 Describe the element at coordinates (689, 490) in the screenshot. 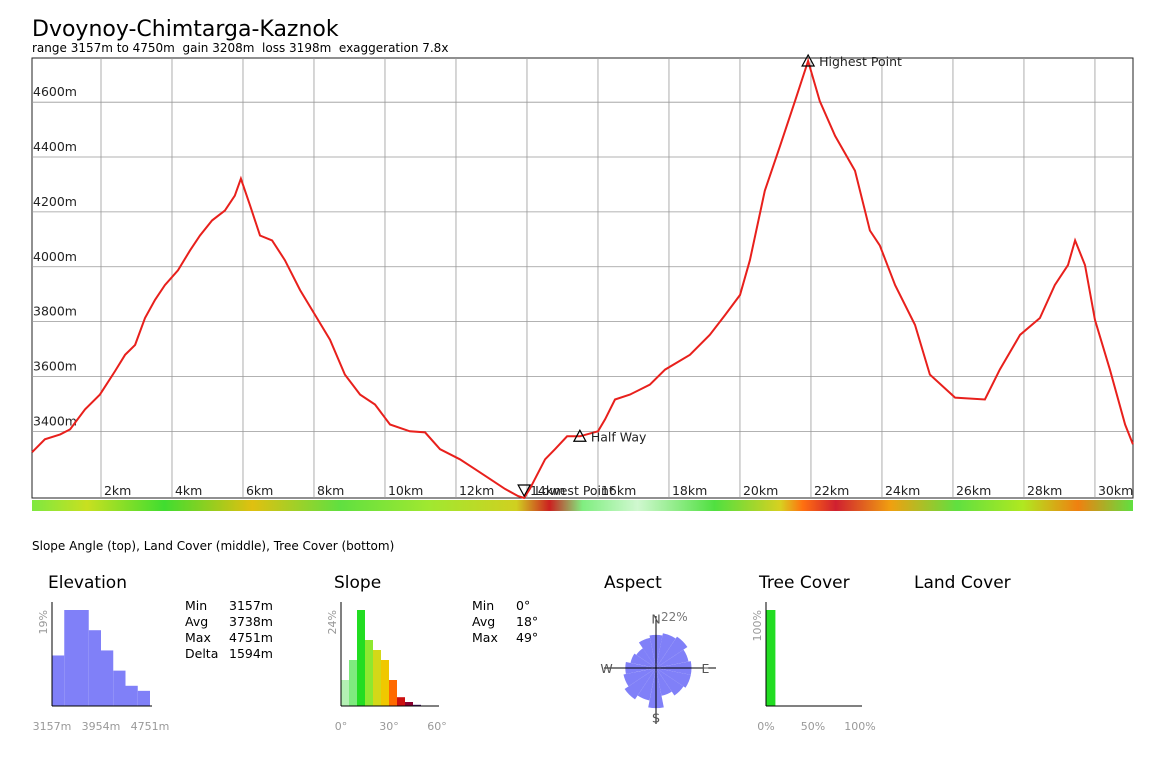

I see `x-tick-label: 18km` at that location.